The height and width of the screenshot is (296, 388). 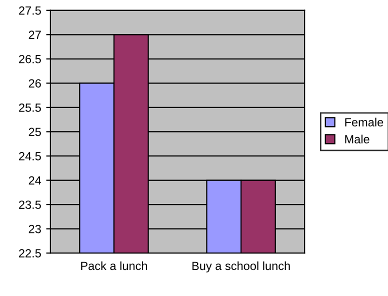 What do you see at coordinates (30, 59) in the screenshot?
I see `y-tick-label: 26.5` at bounding box center [30, 59].